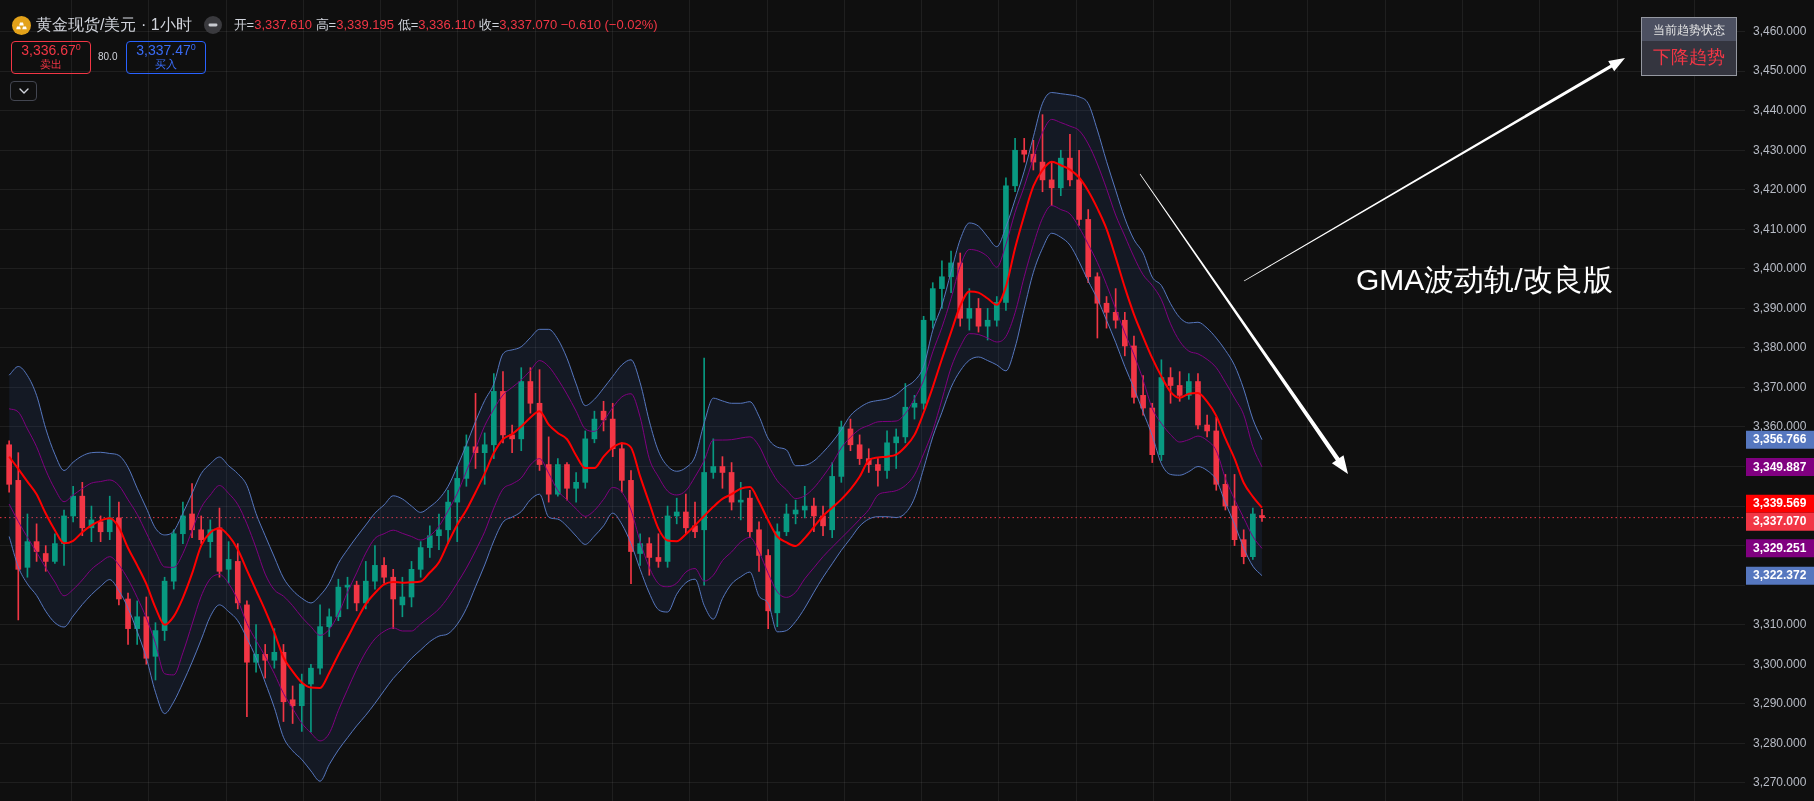 The height and width of the screenshot is (801, 1814). What do you see at coordinates (1780, 521) in the screenshot?
I see `ref-line-label: 3,337.070` at bounding box center [1780, 521].